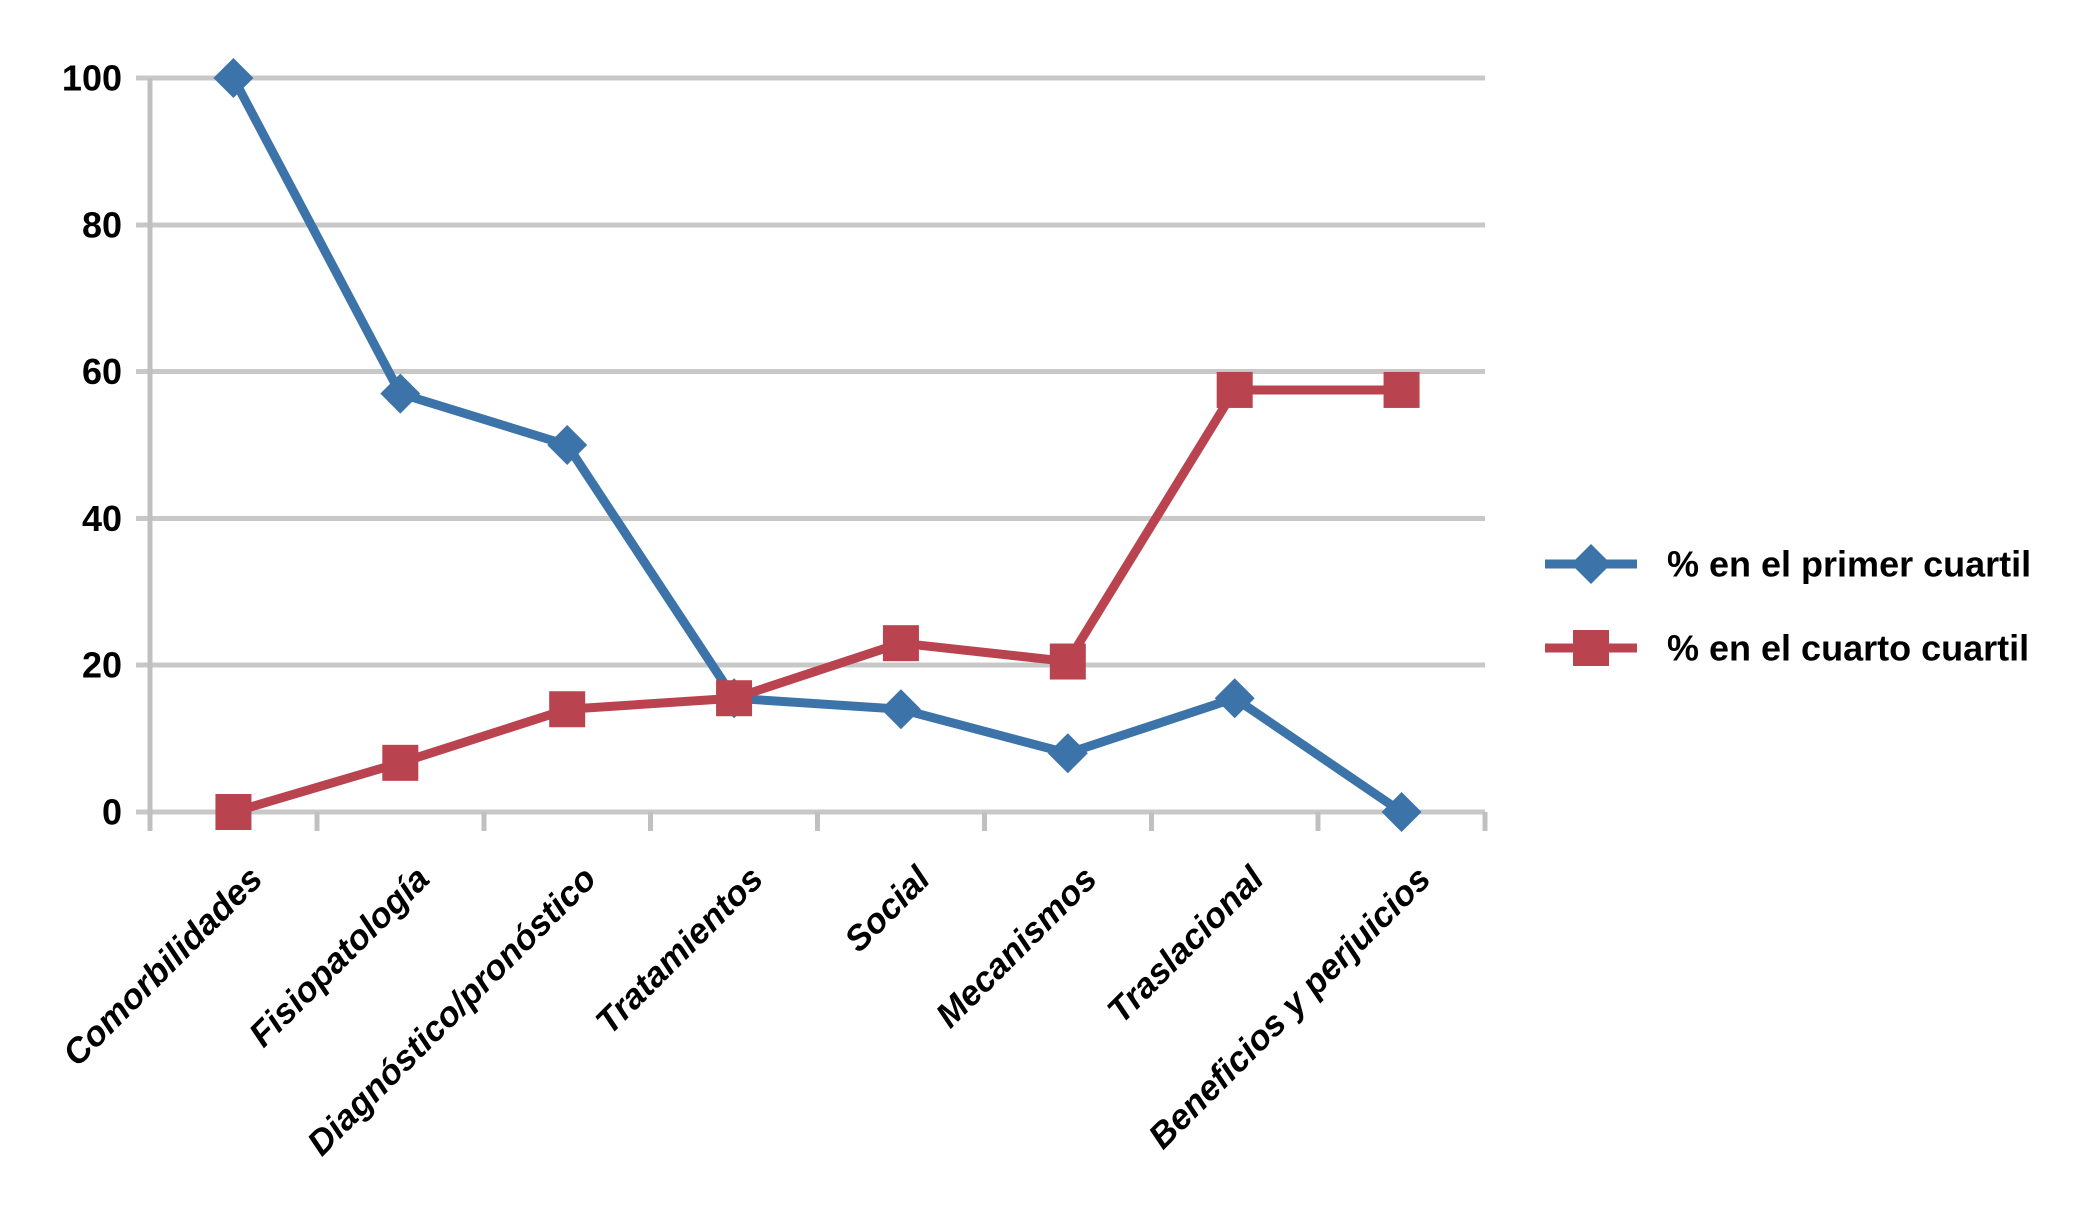 The width and height of the screenshot is (2095, 1215). What do you see at coordinates (102, 665) in the screenshot?
I see `y-tick-label: 20` at bounding box center [102, 665].